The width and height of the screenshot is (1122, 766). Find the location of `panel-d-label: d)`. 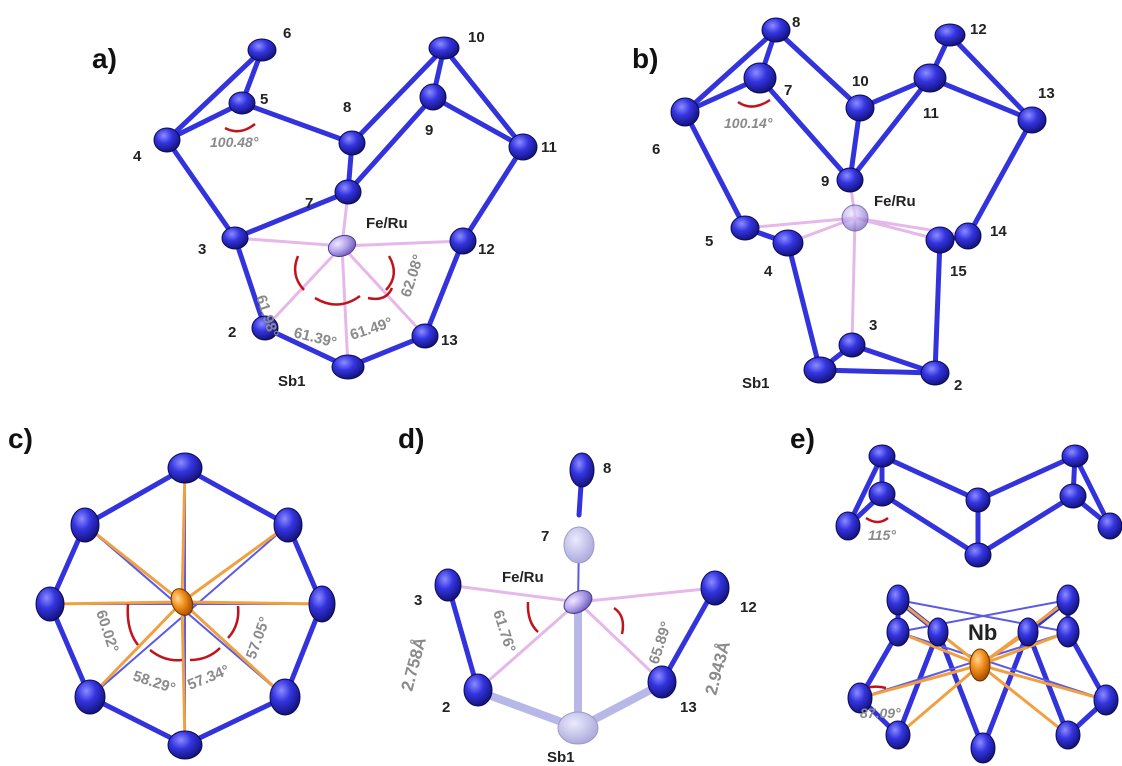

panel-d-label: d) is located at coordinates (411, 438).